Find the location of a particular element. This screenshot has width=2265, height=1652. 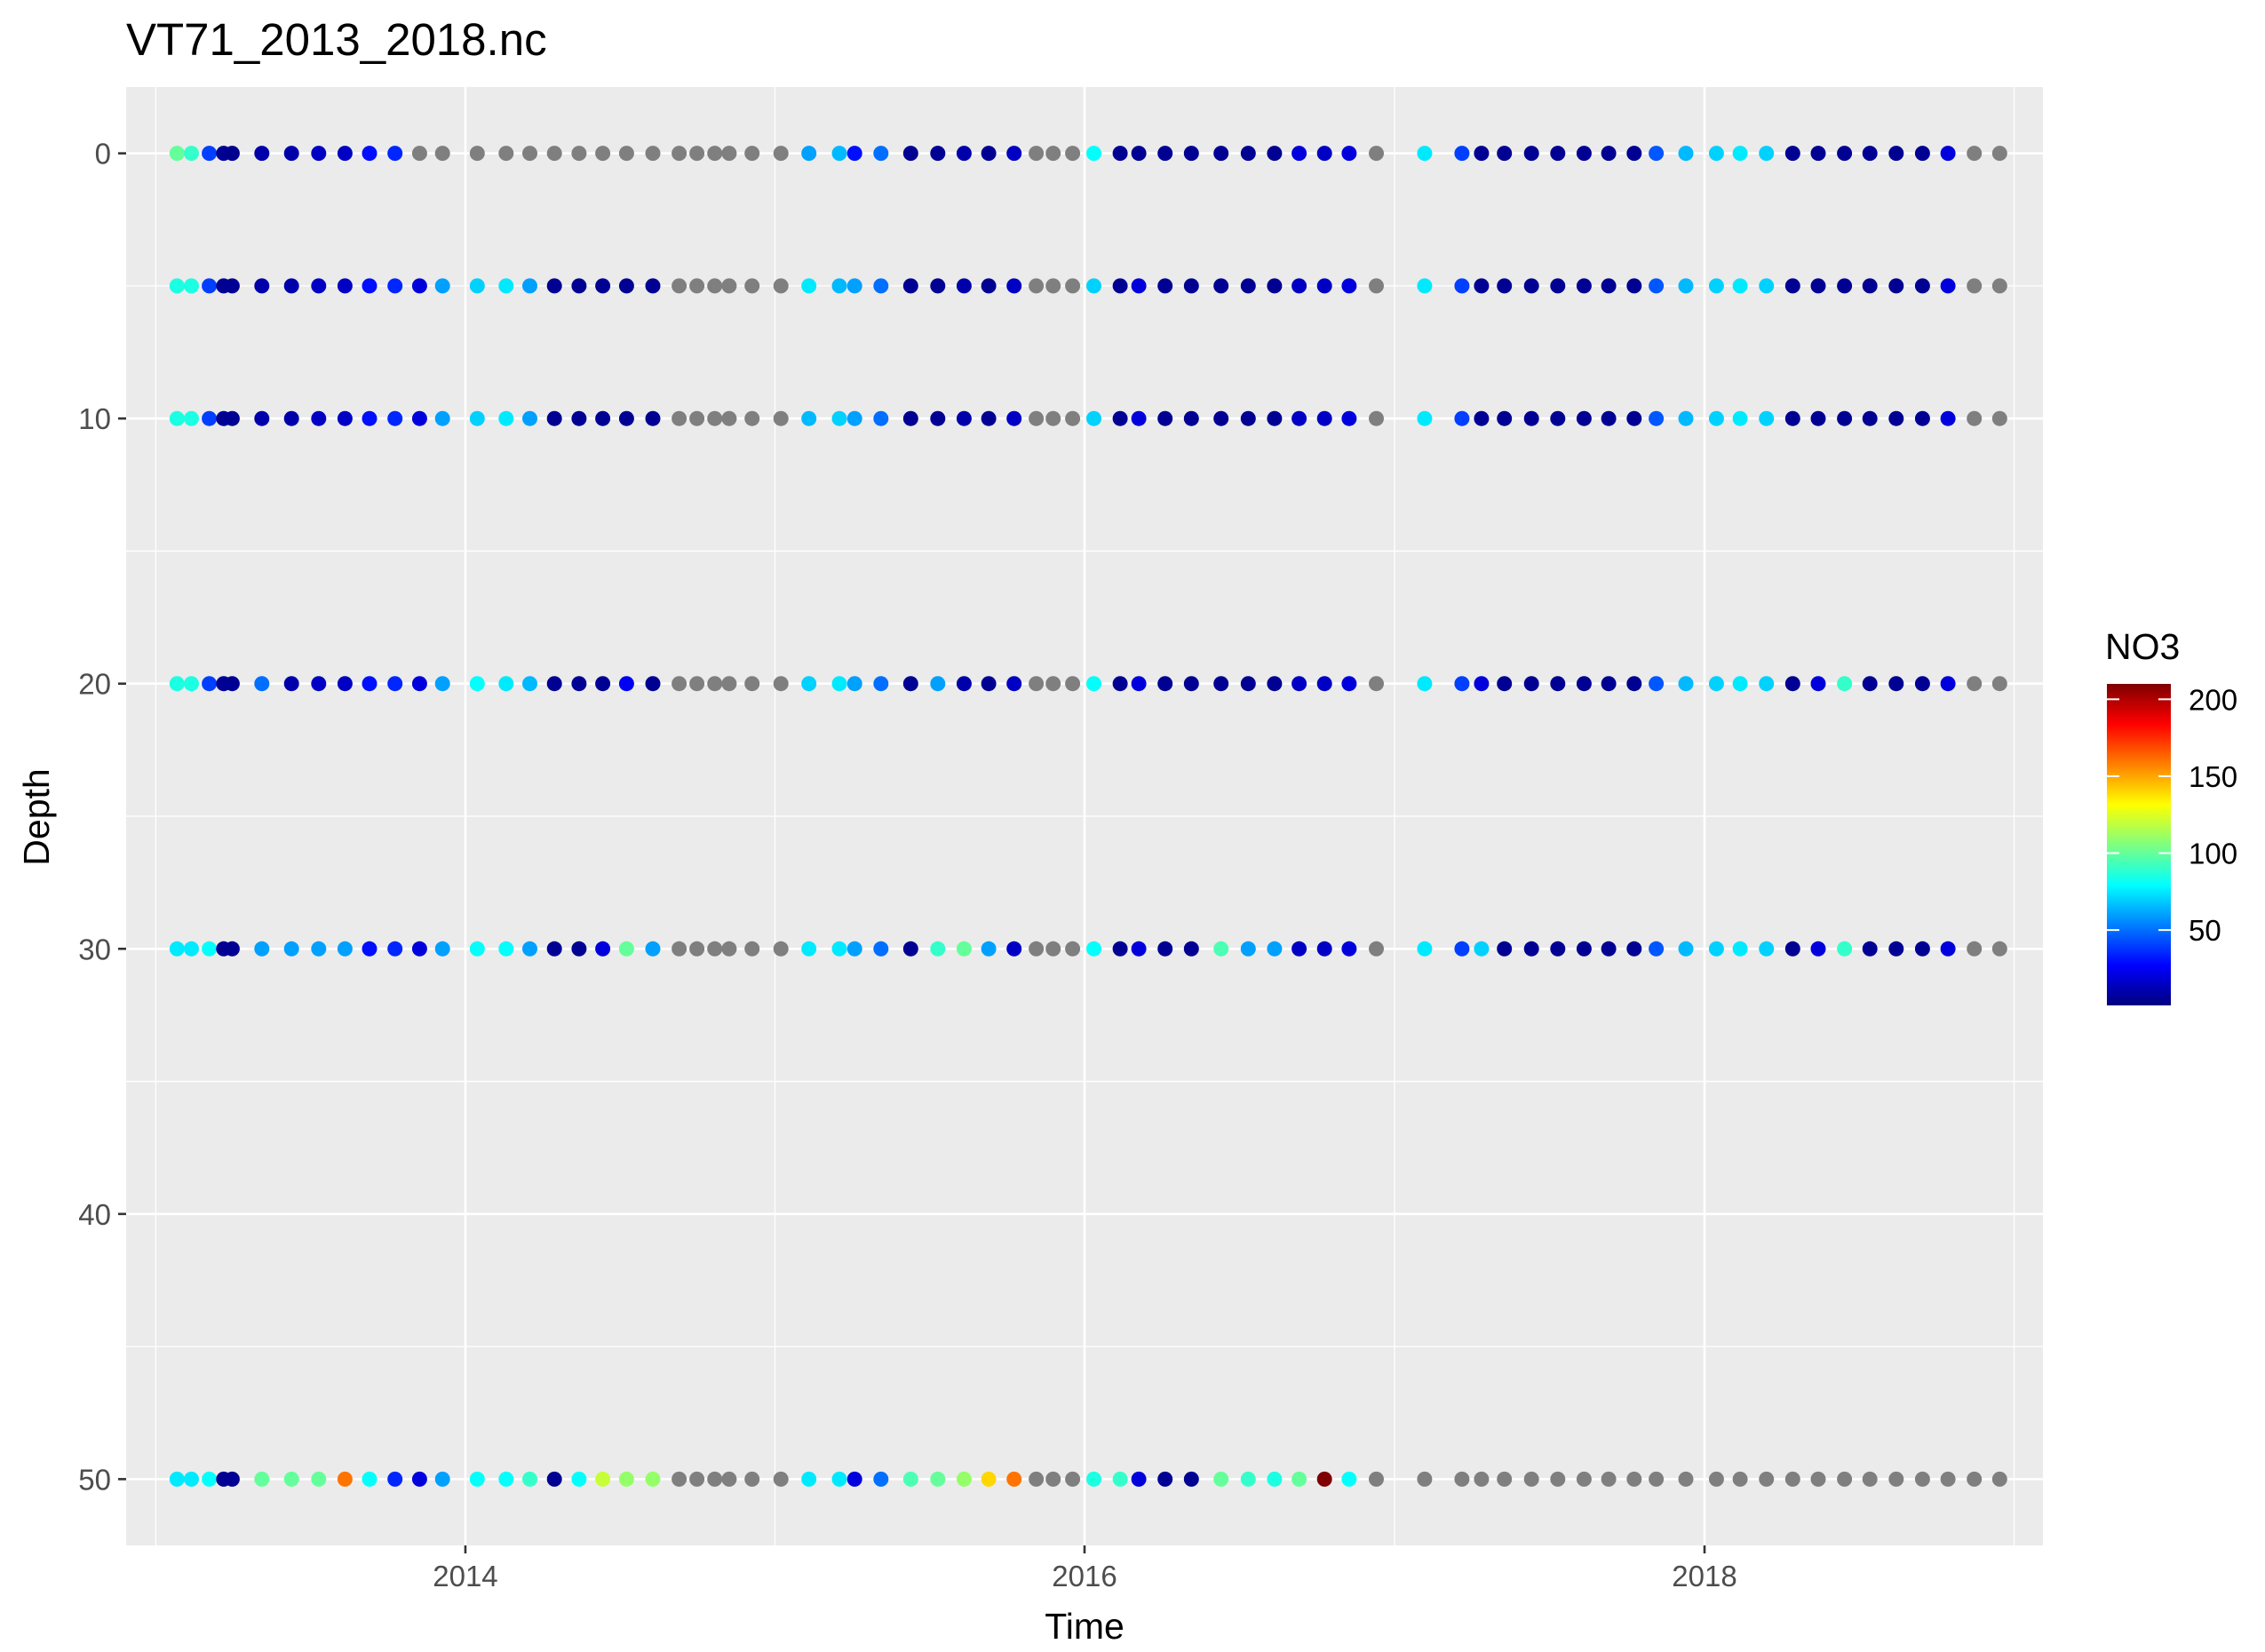

x-tick-label: 2014 is located at coordinates (465, 1576).